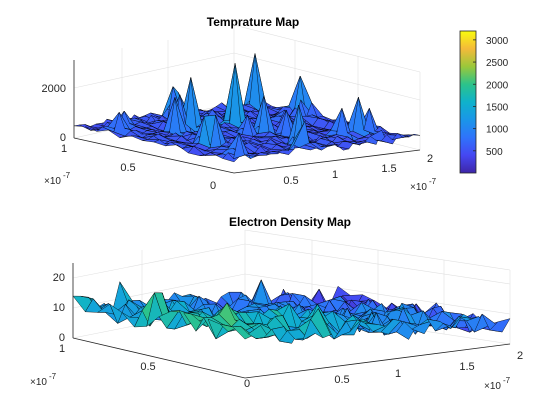 This screenshot has height=420, width=560. I want to click on z-tick-label: 10, so click(59, 308).